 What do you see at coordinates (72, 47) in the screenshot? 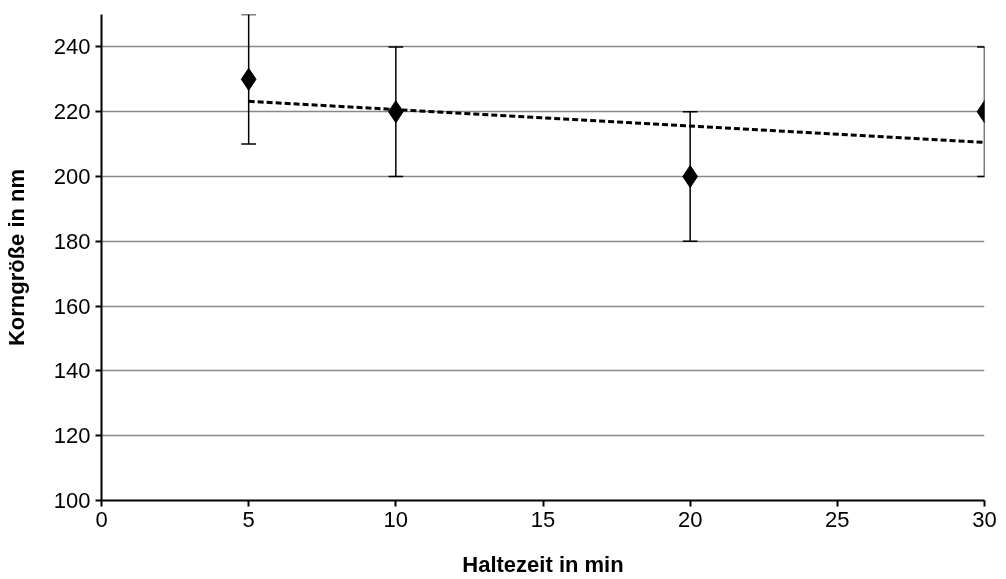
I see `y-tick-label: 240` at bounding box center [72, 47].